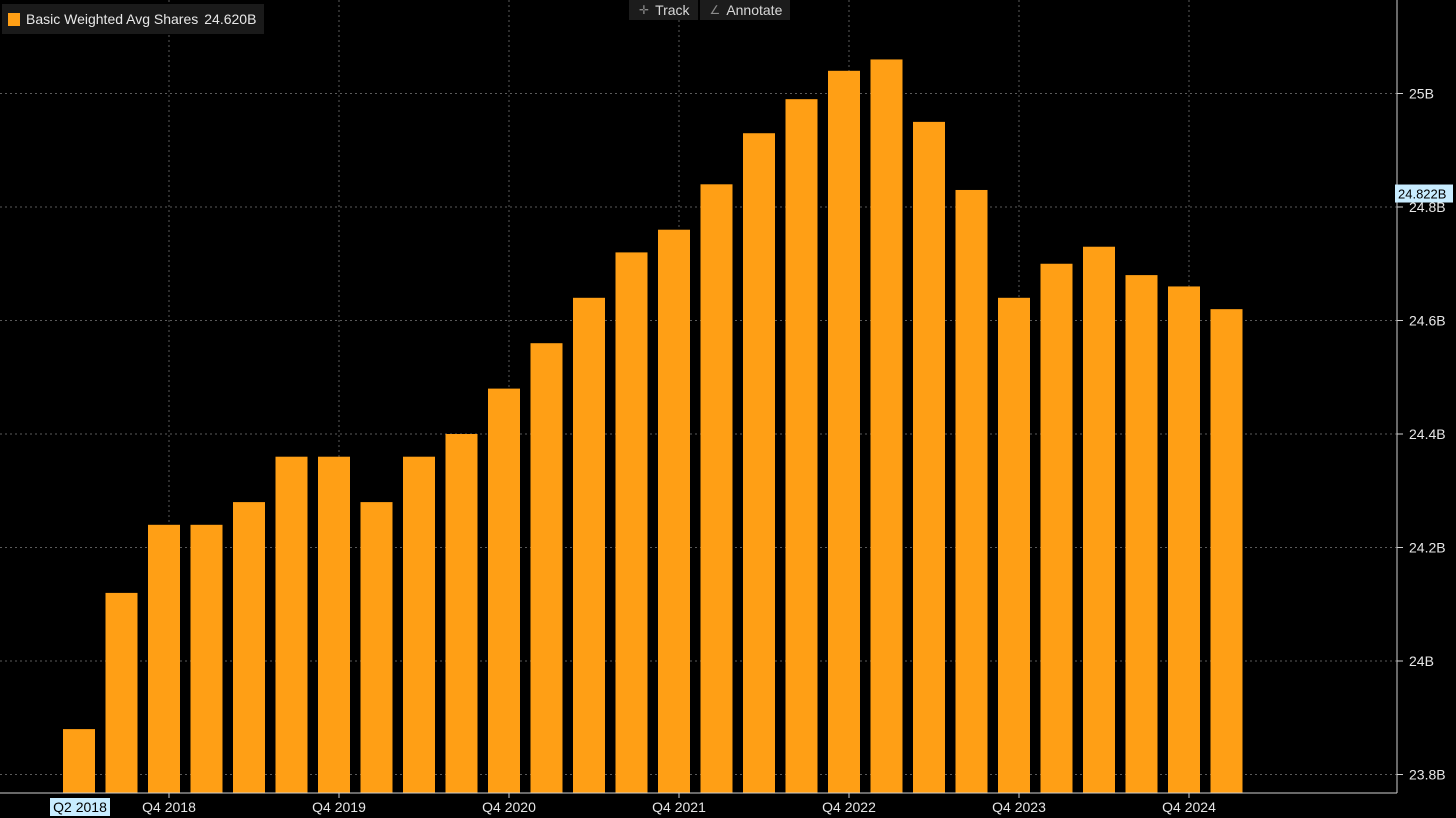  I want to click on value-marker-bg, so click(1424, 193).